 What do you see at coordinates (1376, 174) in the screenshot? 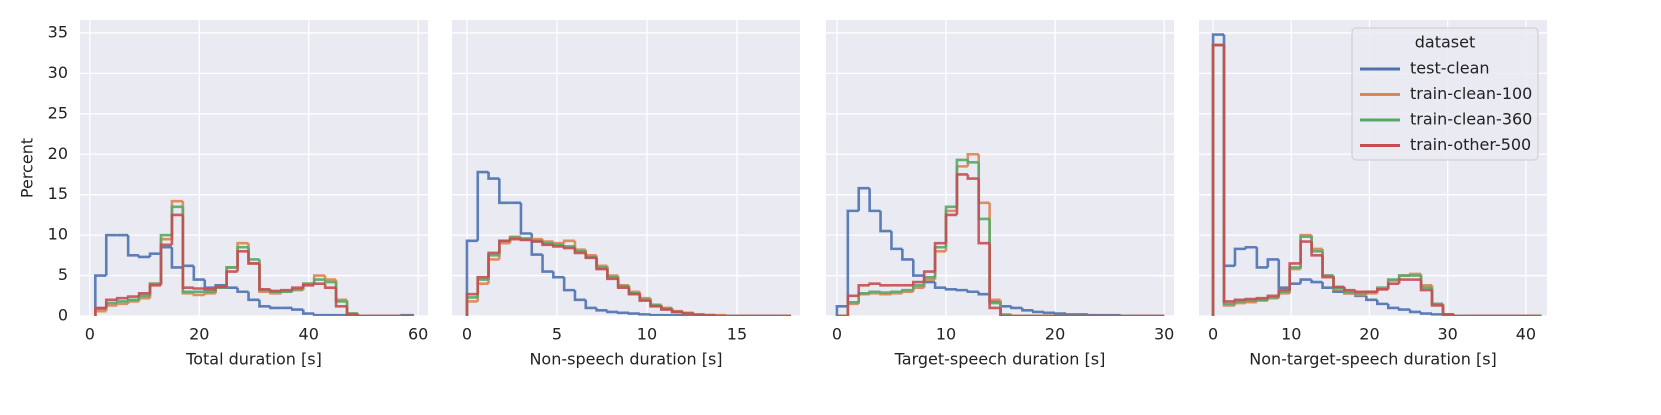
I see `series-group` at bounding box center [1376, 174].